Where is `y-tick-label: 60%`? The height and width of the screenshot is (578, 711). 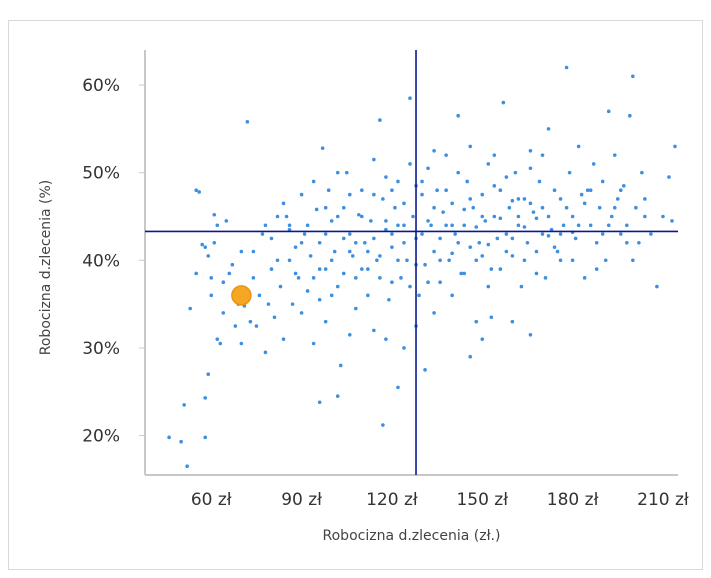 y-tick-label: 60% is located at coordinates (101, 86).